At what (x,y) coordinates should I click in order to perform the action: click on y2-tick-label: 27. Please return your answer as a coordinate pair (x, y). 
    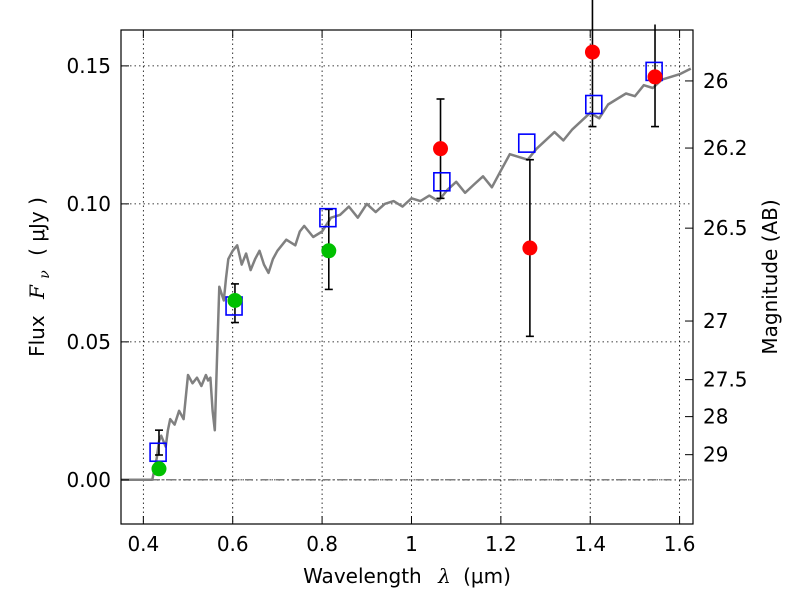
    Looking at the image, I should click on (715, 321).